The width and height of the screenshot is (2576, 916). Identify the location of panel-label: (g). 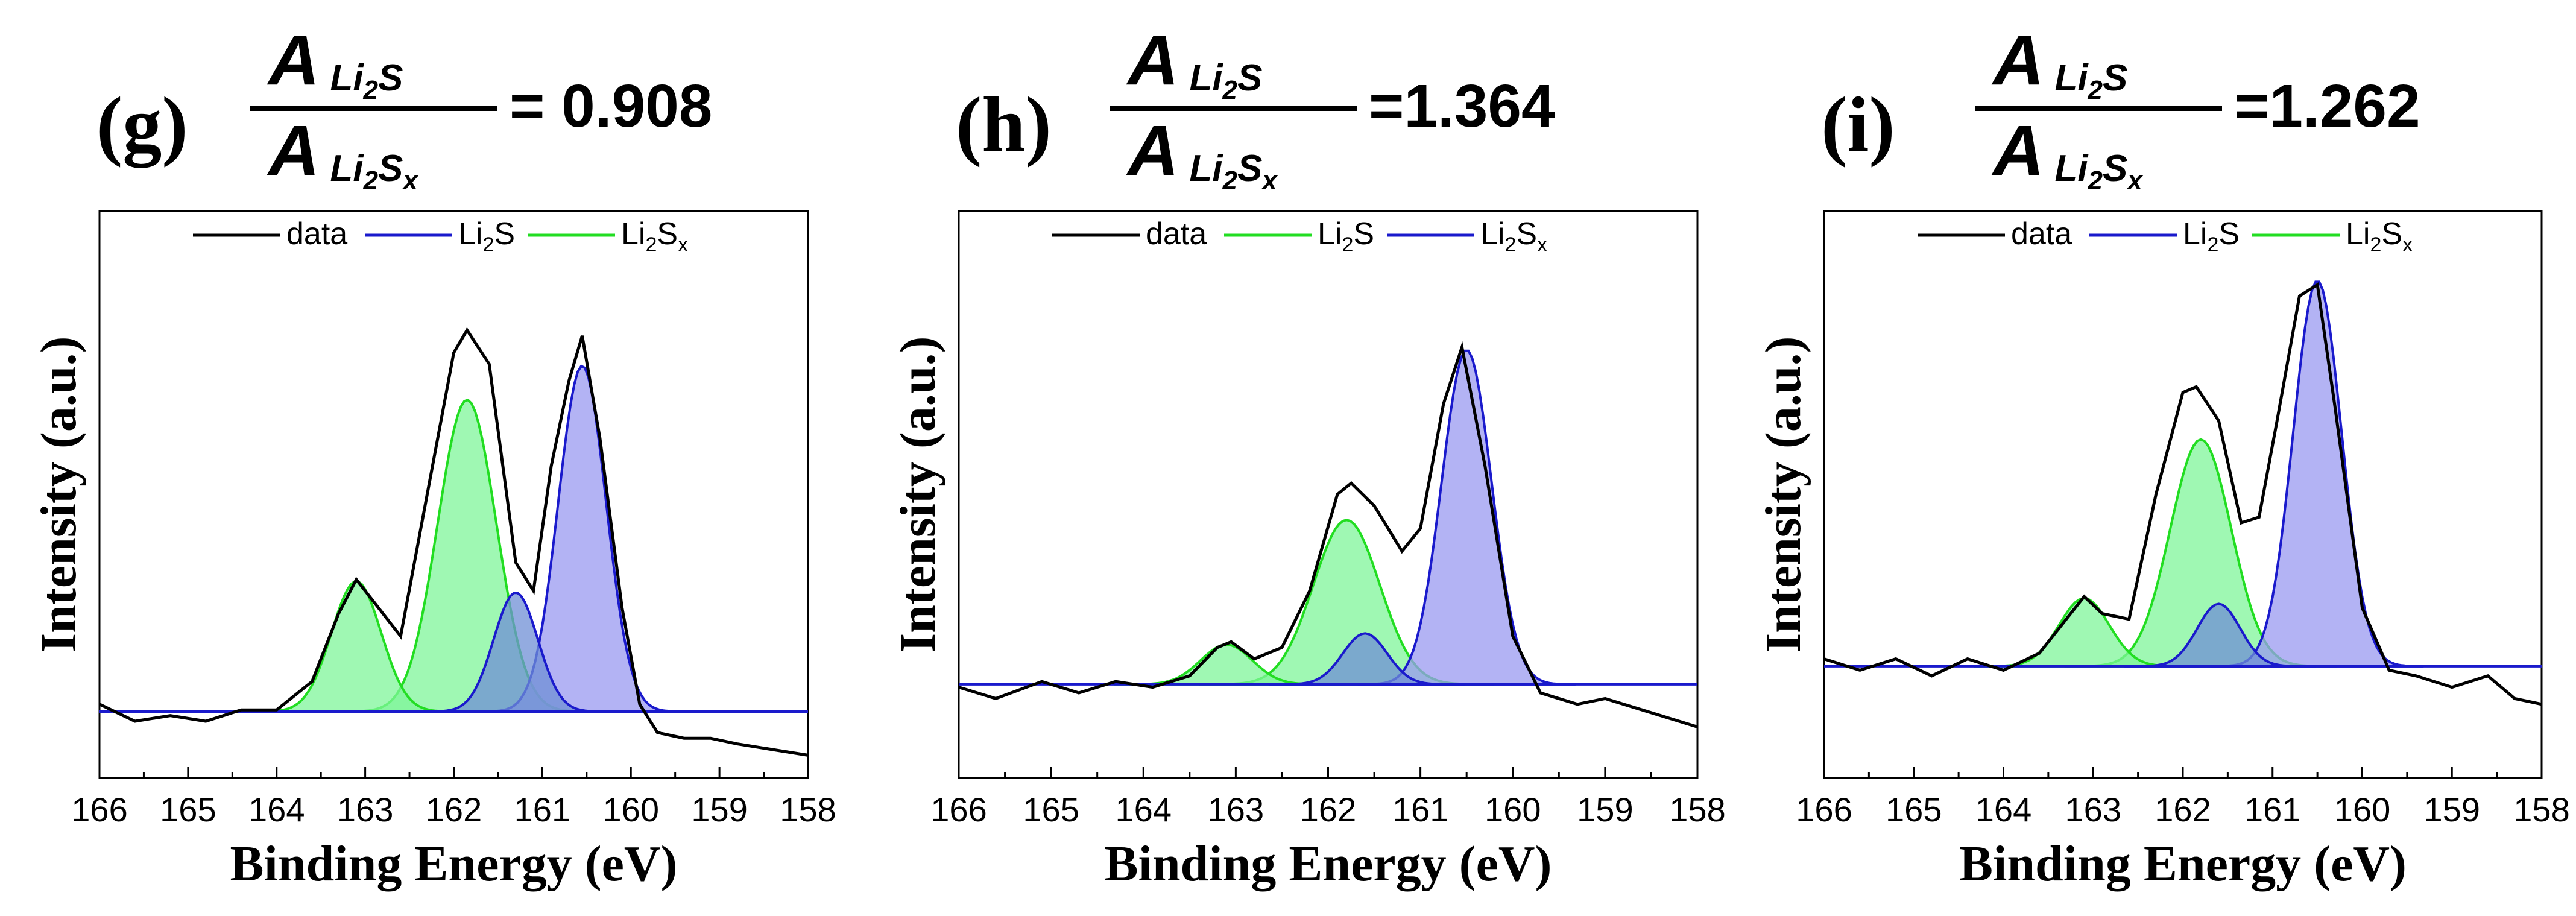
(142, 124).